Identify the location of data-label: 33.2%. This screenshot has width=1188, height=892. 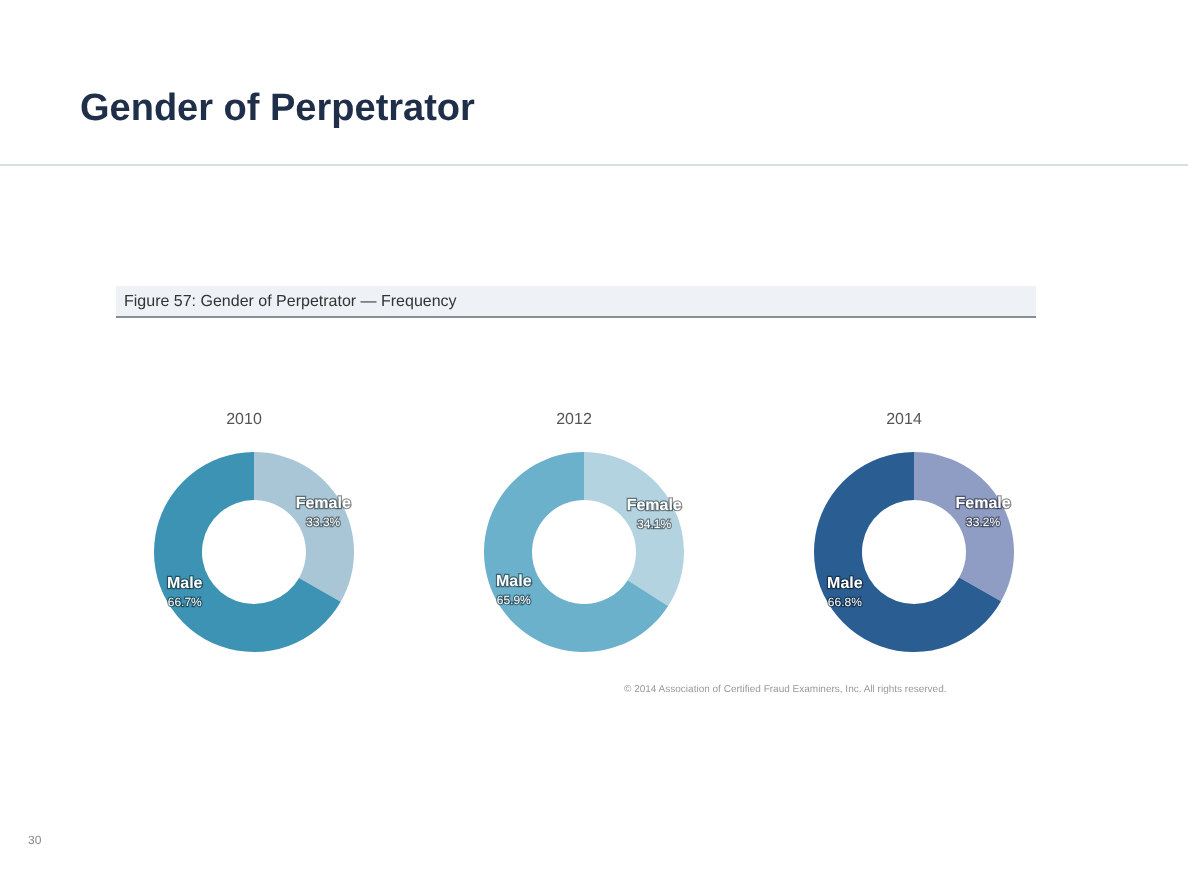
(984, 522).